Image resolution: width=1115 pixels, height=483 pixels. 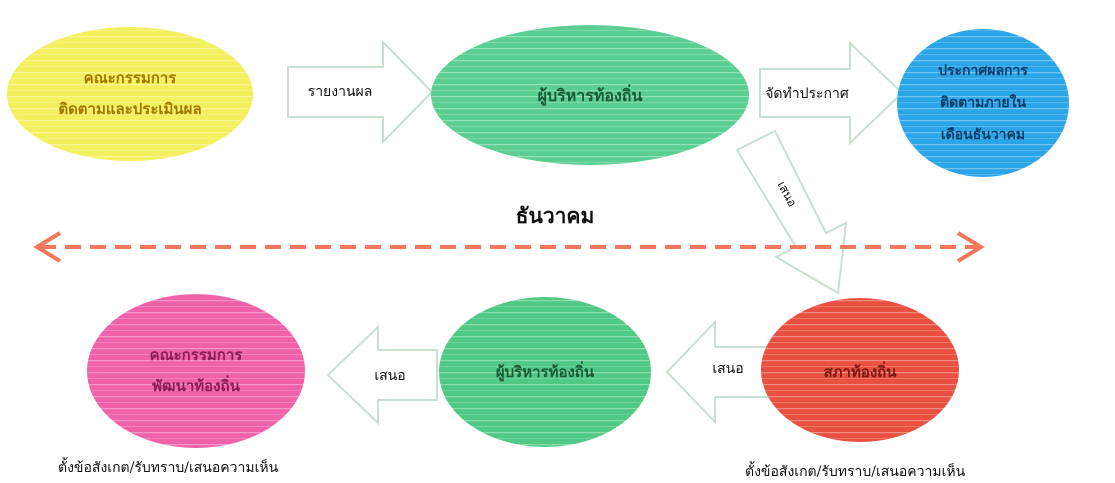 I want to click on ellipse-committee-eval-texture, so click(x=130, y=94).